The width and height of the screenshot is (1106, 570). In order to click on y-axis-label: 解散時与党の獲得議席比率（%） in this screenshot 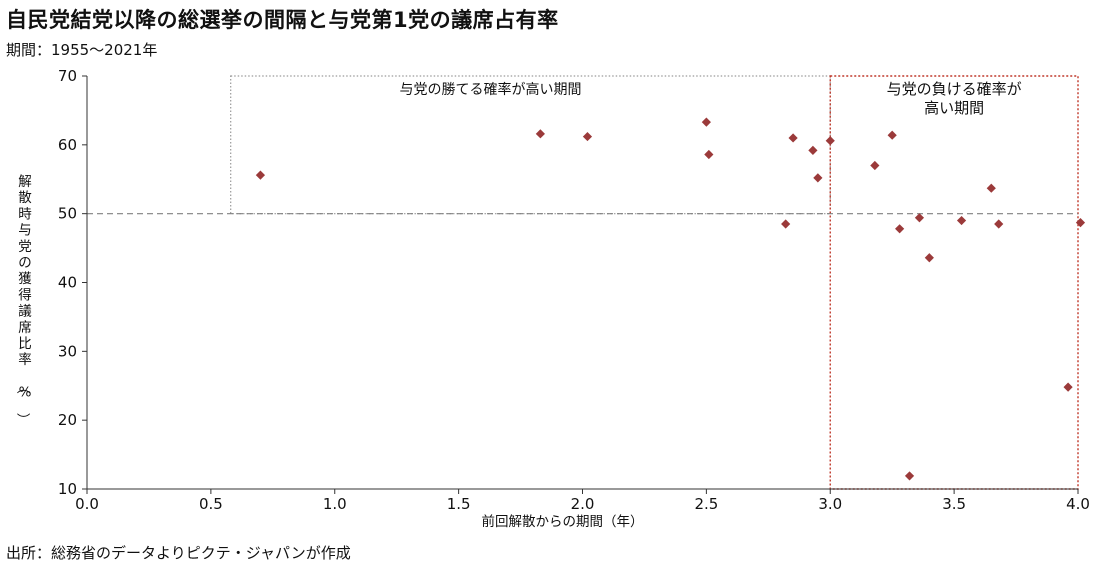, I will do `click(23, 300)`.